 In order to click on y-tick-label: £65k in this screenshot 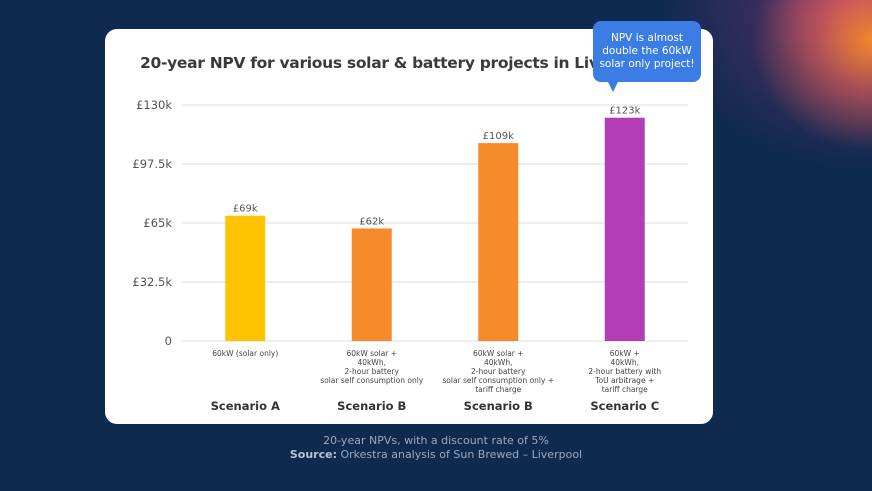, I will do `click(157, 223)`.